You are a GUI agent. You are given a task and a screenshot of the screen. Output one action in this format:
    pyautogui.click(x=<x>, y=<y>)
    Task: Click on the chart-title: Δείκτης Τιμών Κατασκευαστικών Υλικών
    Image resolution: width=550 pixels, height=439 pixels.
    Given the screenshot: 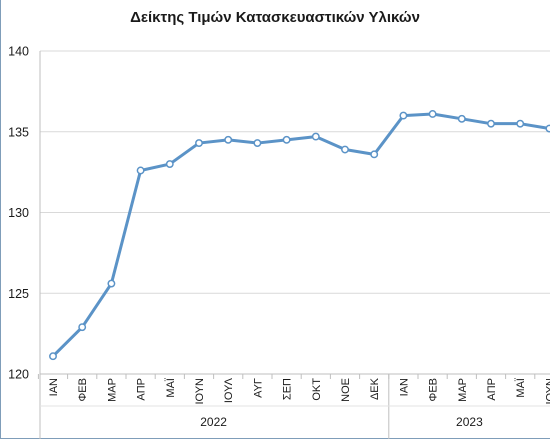 What is the action you would take?
    pyautogui.click(x=275, y=17)
    